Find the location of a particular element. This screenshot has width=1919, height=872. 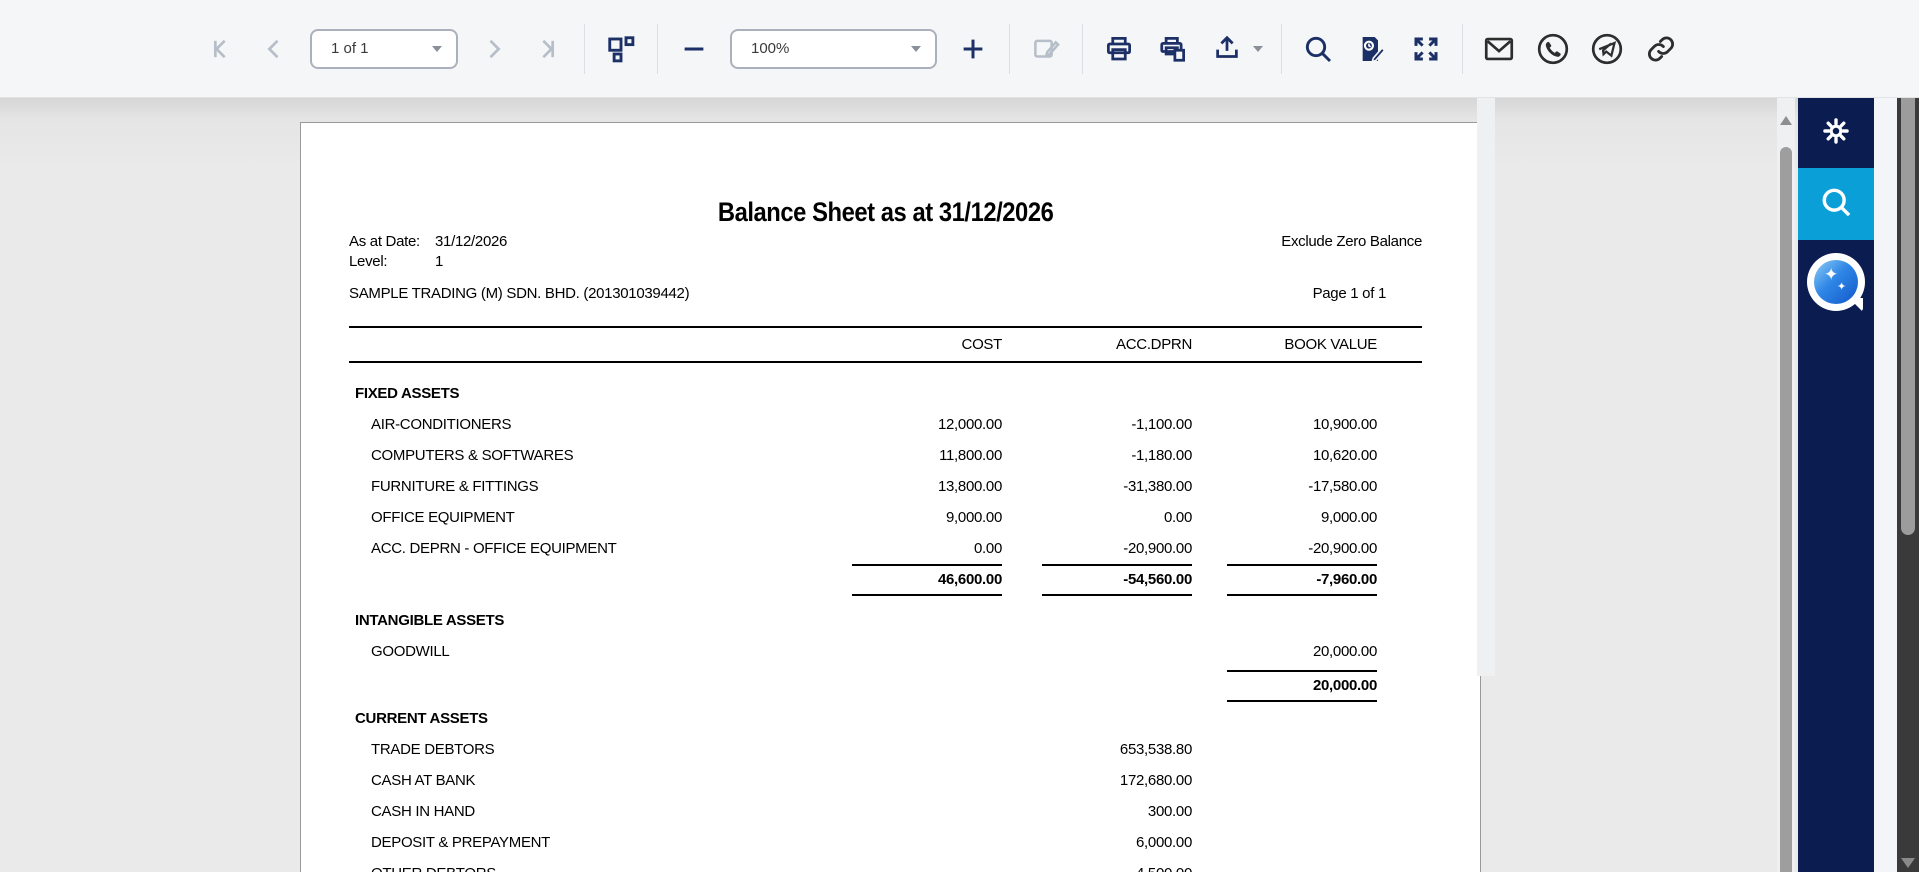

table-row: OTHER DEBTORS 4,500.00 is located at coordinates (885, 865).